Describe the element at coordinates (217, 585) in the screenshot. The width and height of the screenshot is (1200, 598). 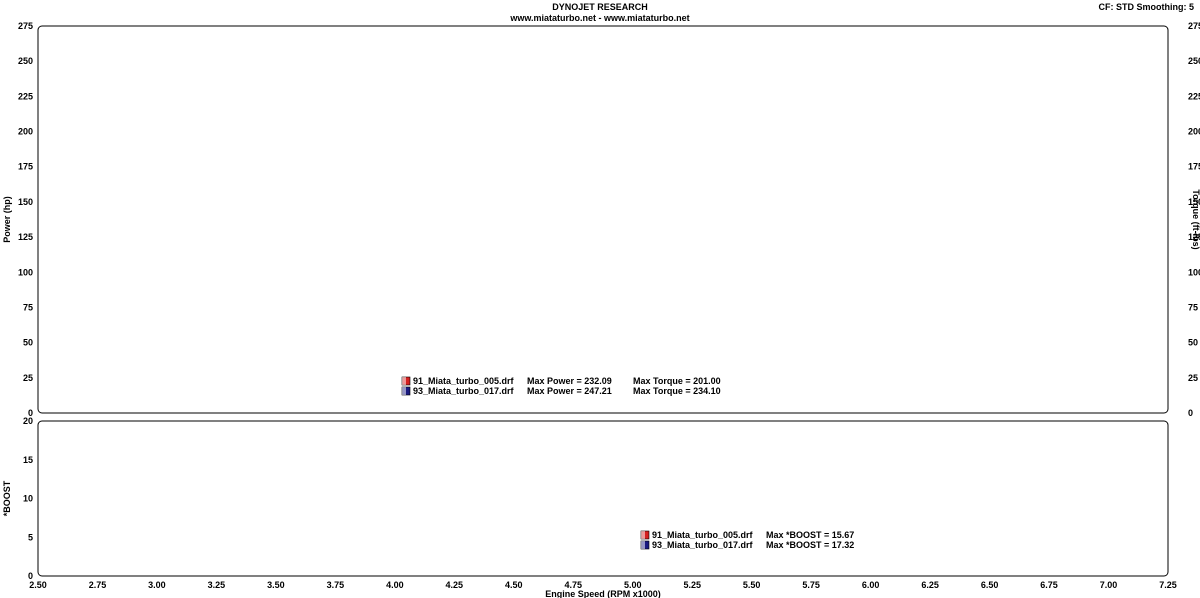
I see `x-tick-label: 3.25` at that location.